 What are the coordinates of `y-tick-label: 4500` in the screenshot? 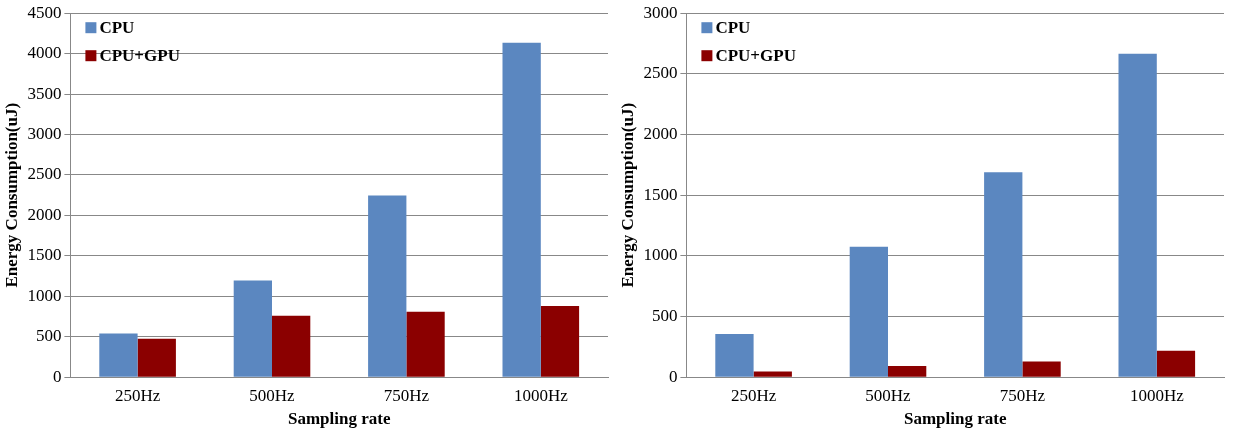 It's located at (44, 12).